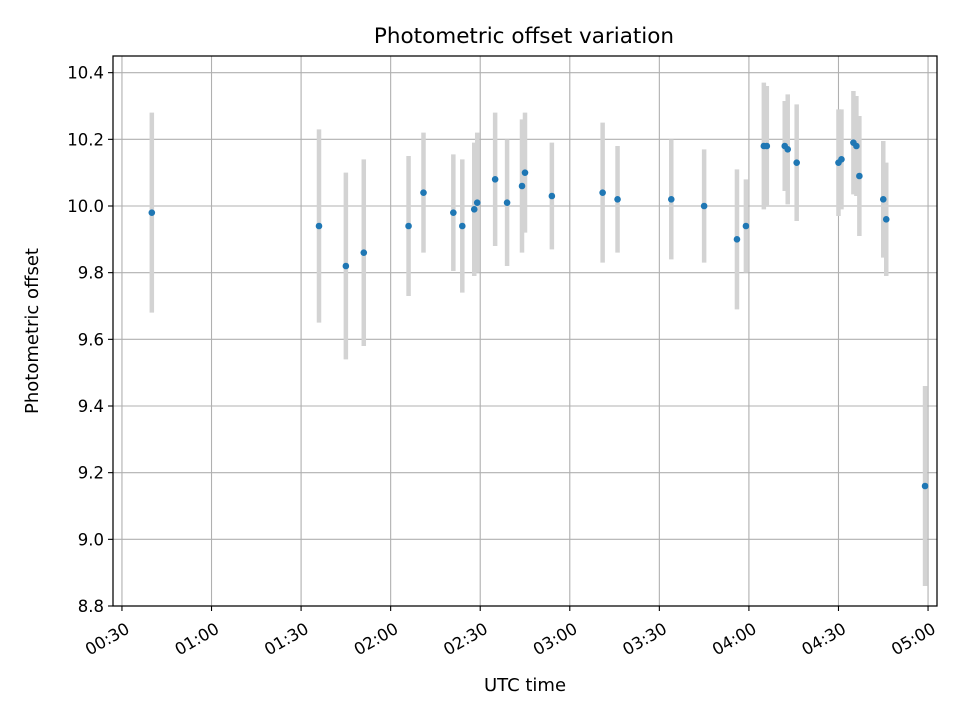 The width and height of the screenshot is (960, 720). Describe the element at coordinates (85, 139) in the screenshot. I see `y-tick-label: 10.2` at that location.